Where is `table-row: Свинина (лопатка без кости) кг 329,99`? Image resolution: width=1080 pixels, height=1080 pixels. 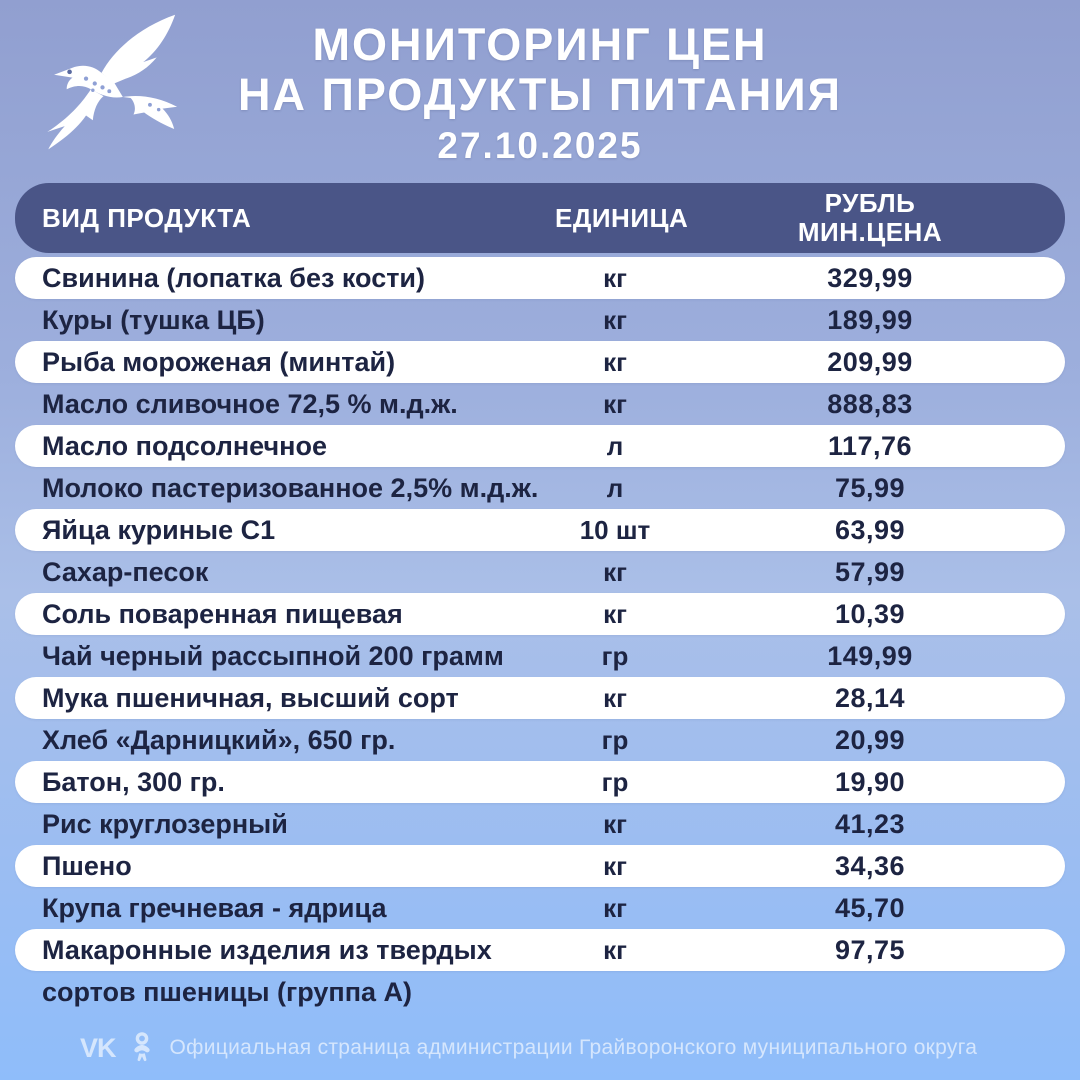 table-row: Свинина (лопатка без кости) кг 329,99 is located at coordinates (540, 278).